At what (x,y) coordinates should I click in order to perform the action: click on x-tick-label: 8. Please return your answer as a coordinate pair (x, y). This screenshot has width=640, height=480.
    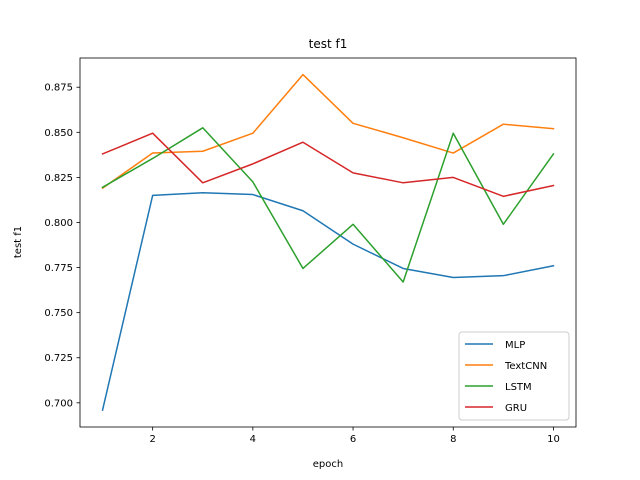
    Looking at the image, I should click on (453, 439).